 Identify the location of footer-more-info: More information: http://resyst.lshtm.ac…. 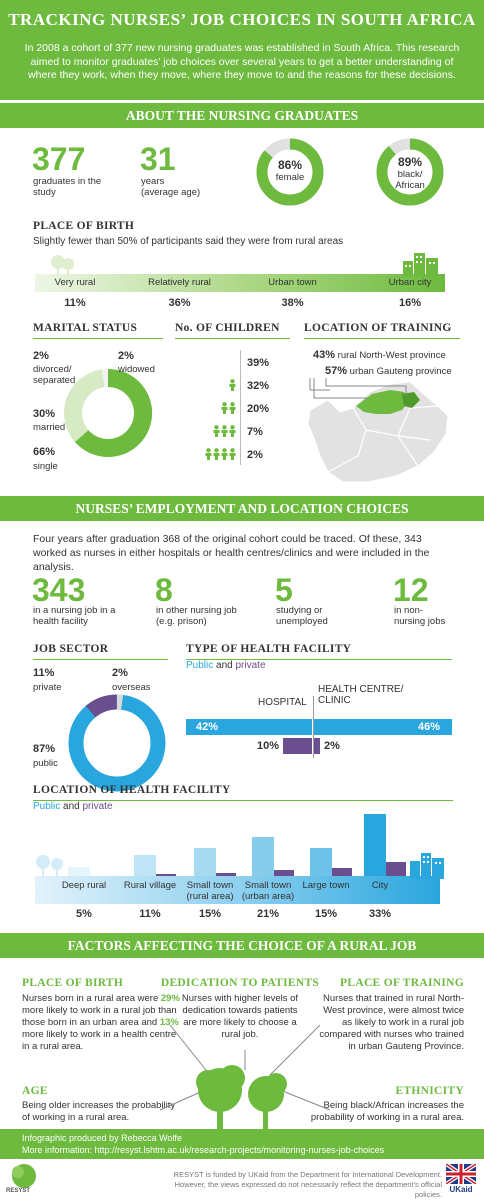
(203, 1150).